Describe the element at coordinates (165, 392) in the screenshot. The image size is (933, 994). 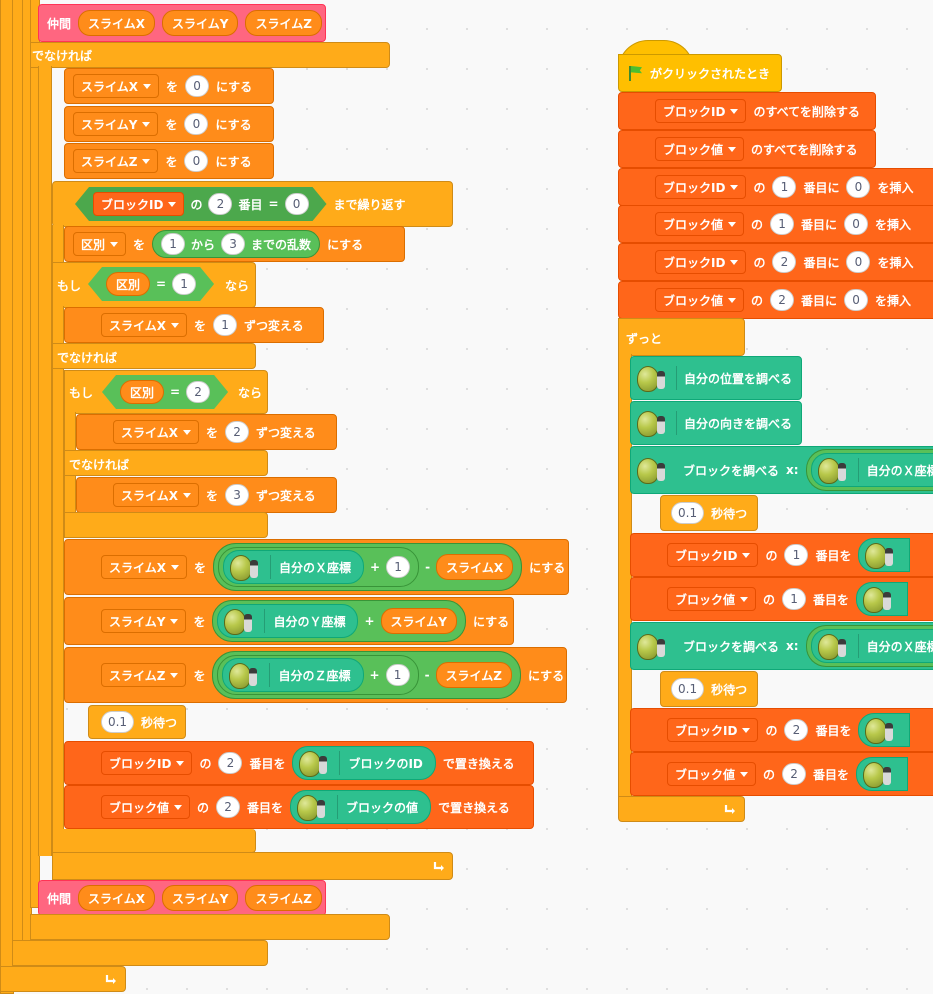
I see `kubetsu-equals-2-condition: 区別 = 2` at that location.